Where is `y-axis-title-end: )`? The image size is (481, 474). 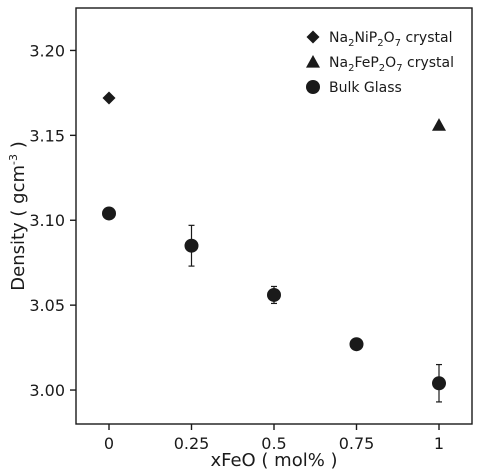
y-axis-title-end: ) is located at coordinates (18, 147).